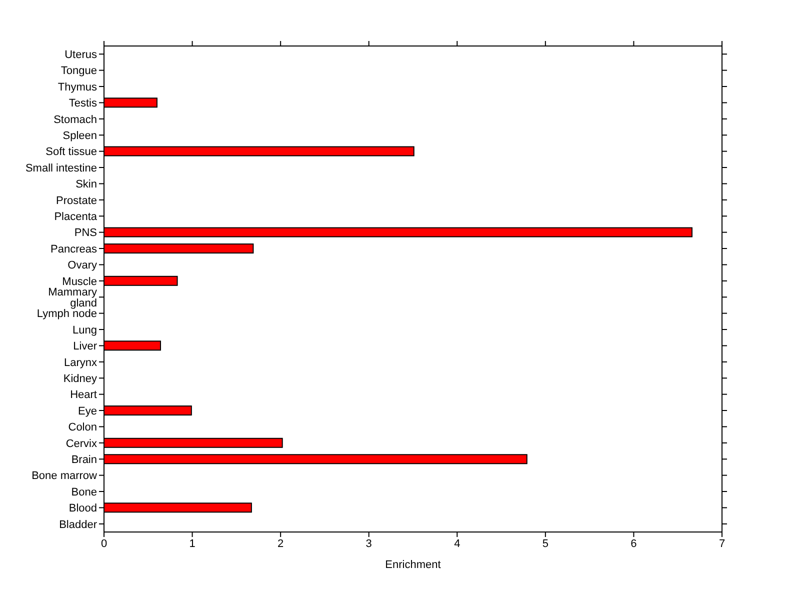  I want to click on y-tick-label: Small intestine, so click(61, 168).